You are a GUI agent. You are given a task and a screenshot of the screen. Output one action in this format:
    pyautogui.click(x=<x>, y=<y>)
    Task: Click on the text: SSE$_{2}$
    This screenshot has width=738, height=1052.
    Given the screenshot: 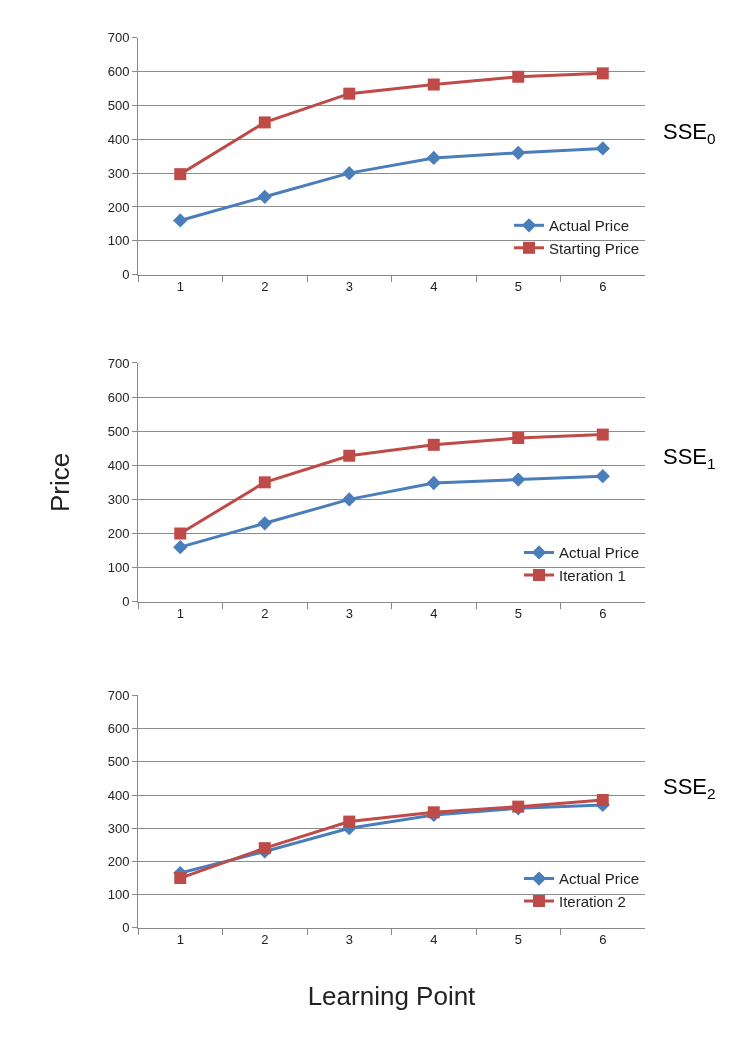 What is the action you would take?
    pyautogui.click(x=689, y=788)
    